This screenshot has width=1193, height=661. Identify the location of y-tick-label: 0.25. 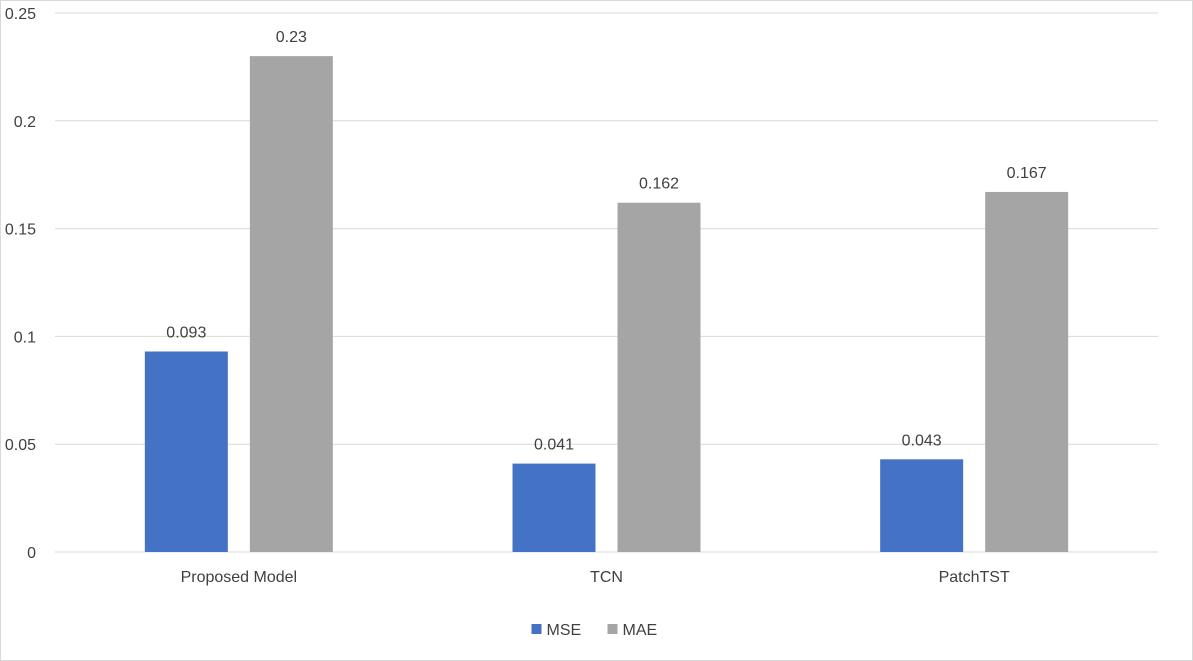
(20, 14).